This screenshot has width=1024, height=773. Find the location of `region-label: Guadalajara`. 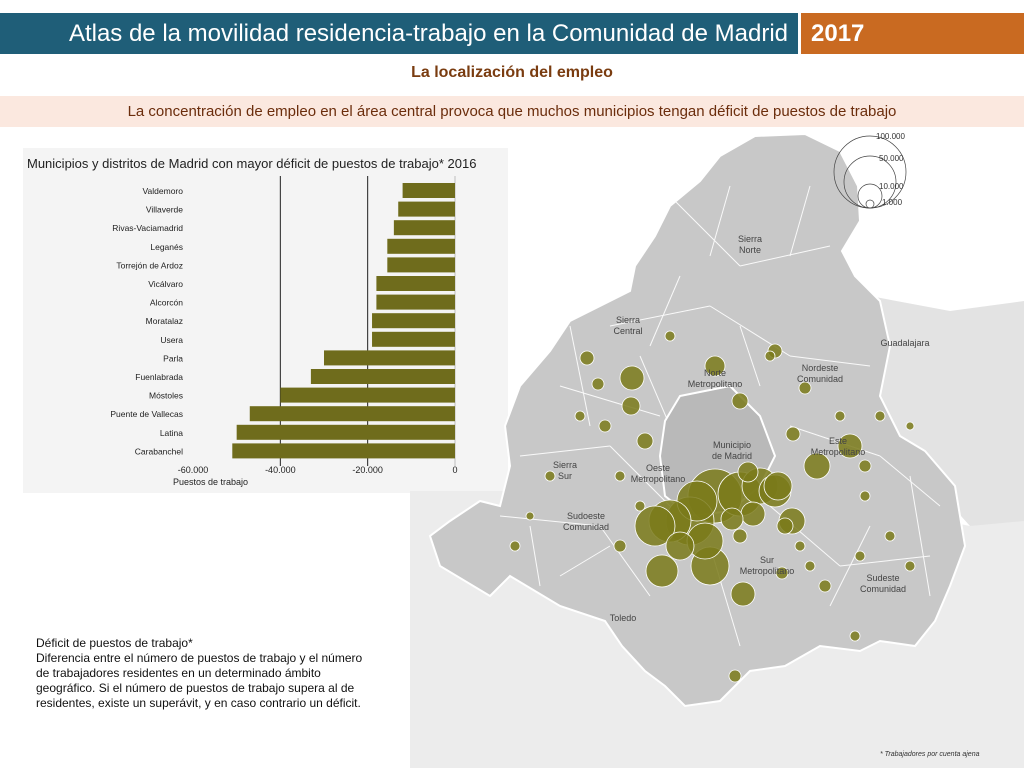

region-label: Guadalajara is located at coordinates (904, 343).